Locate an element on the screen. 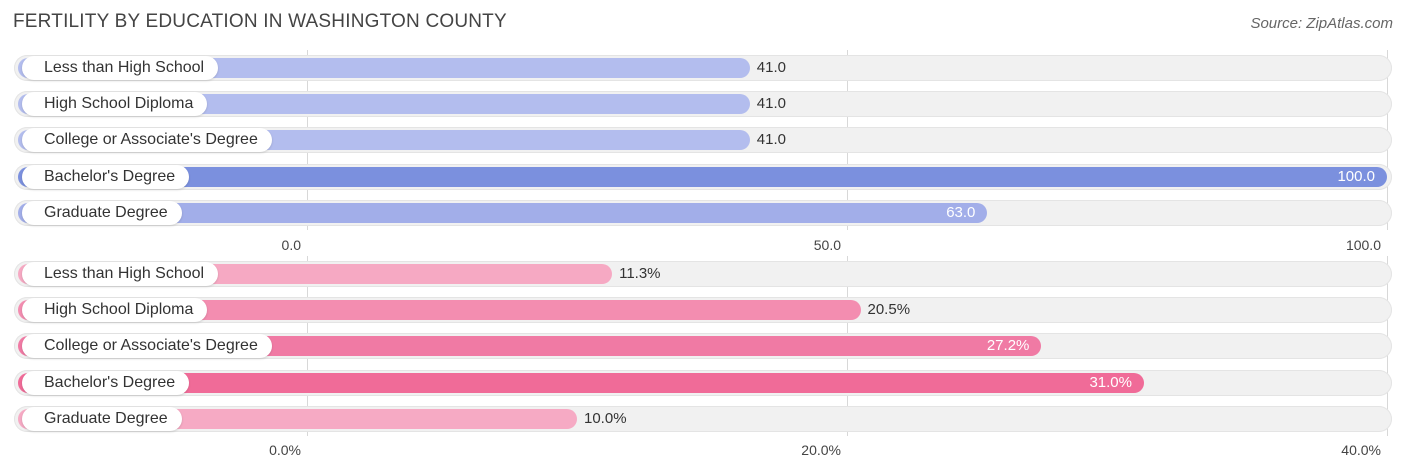  value-label: 100.0 is located at coordinates (1356, 176).